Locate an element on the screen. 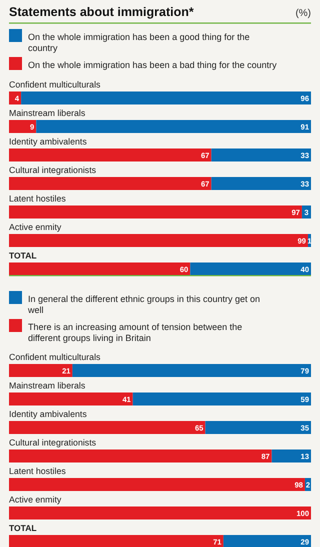 This screenshot has height=547, width=320. chart-title: Statements about immigration* is located at coordinates (101, 12).